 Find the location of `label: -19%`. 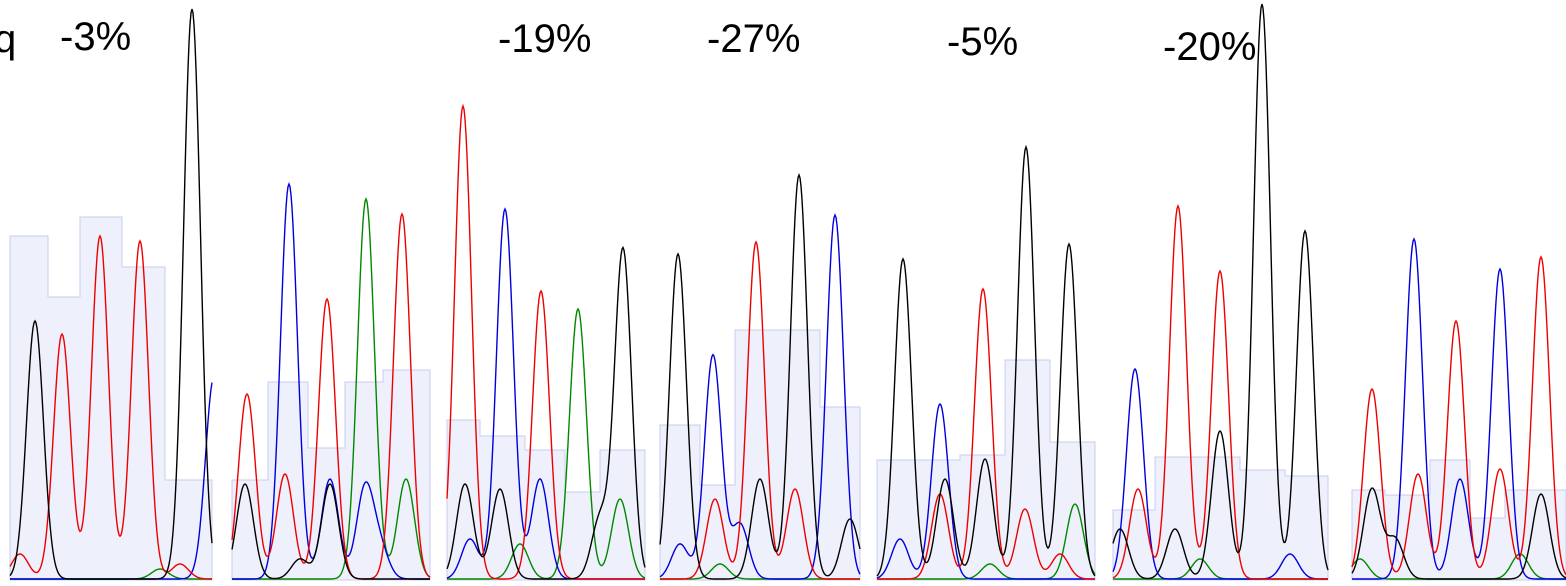

label: -19% is located at coordinates (544, 39).